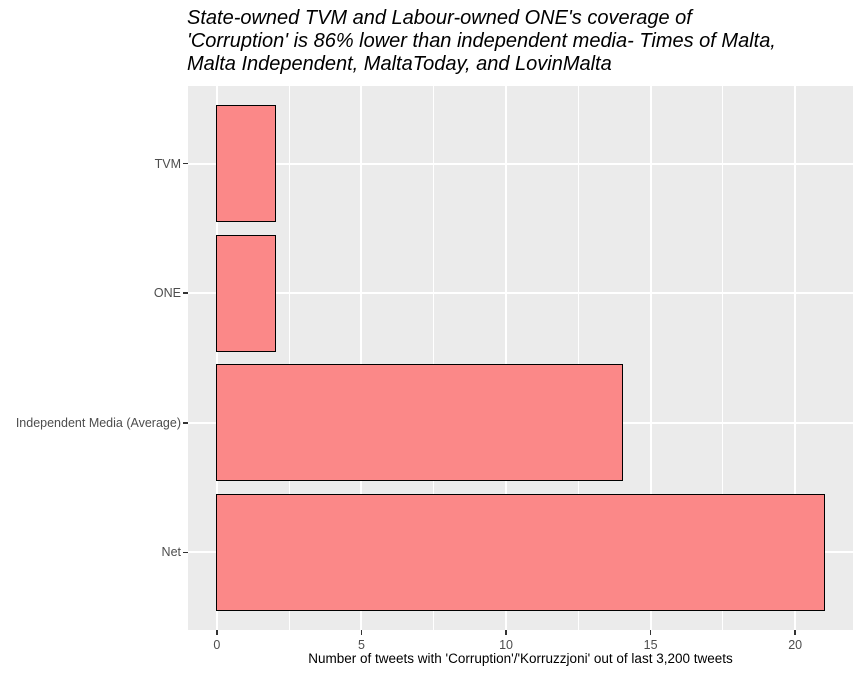 The height and width of the screenshot is (673, 860). Describe the element at coordinates (795, 645) in the screenshot. I see `x-tick-label-20: 20` at that location.